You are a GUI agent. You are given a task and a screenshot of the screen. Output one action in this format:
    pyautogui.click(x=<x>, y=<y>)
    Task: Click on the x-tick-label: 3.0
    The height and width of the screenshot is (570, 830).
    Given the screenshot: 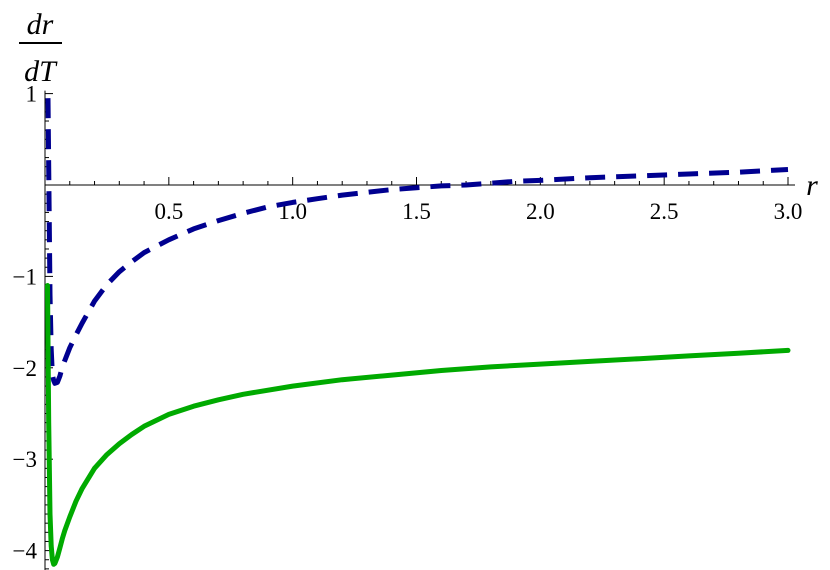 What is the action you would take?
    pyautogui.click(x=788, y=211)
    